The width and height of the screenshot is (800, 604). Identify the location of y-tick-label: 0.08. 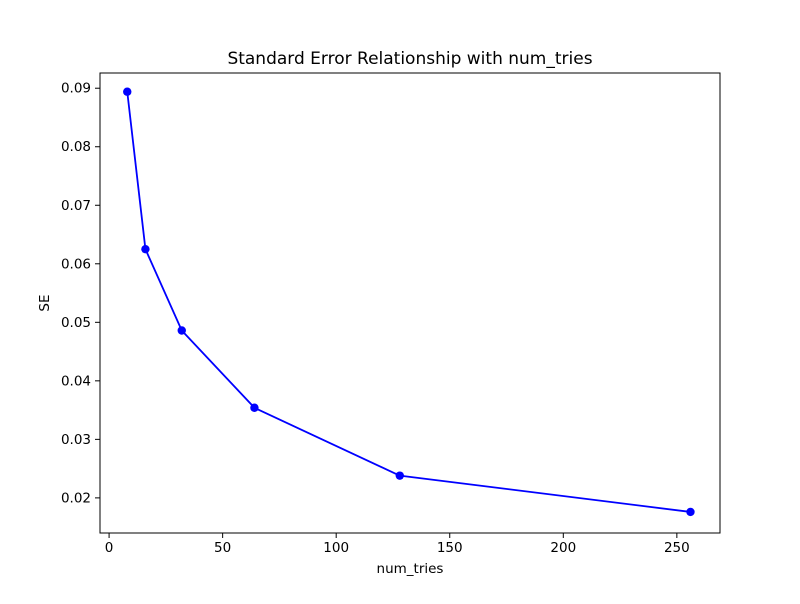
(76, 147).